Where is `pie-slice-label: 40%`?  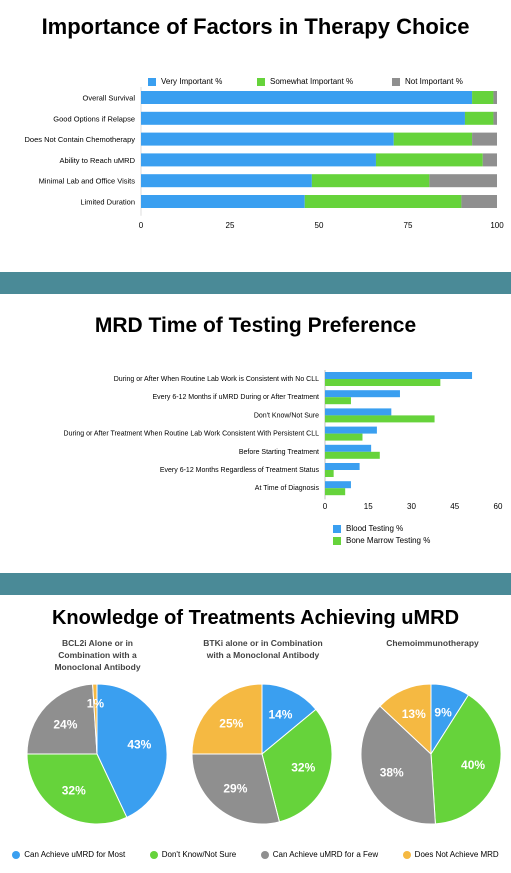
pie-slice-label: 40% is located at coordinates (473, 765).